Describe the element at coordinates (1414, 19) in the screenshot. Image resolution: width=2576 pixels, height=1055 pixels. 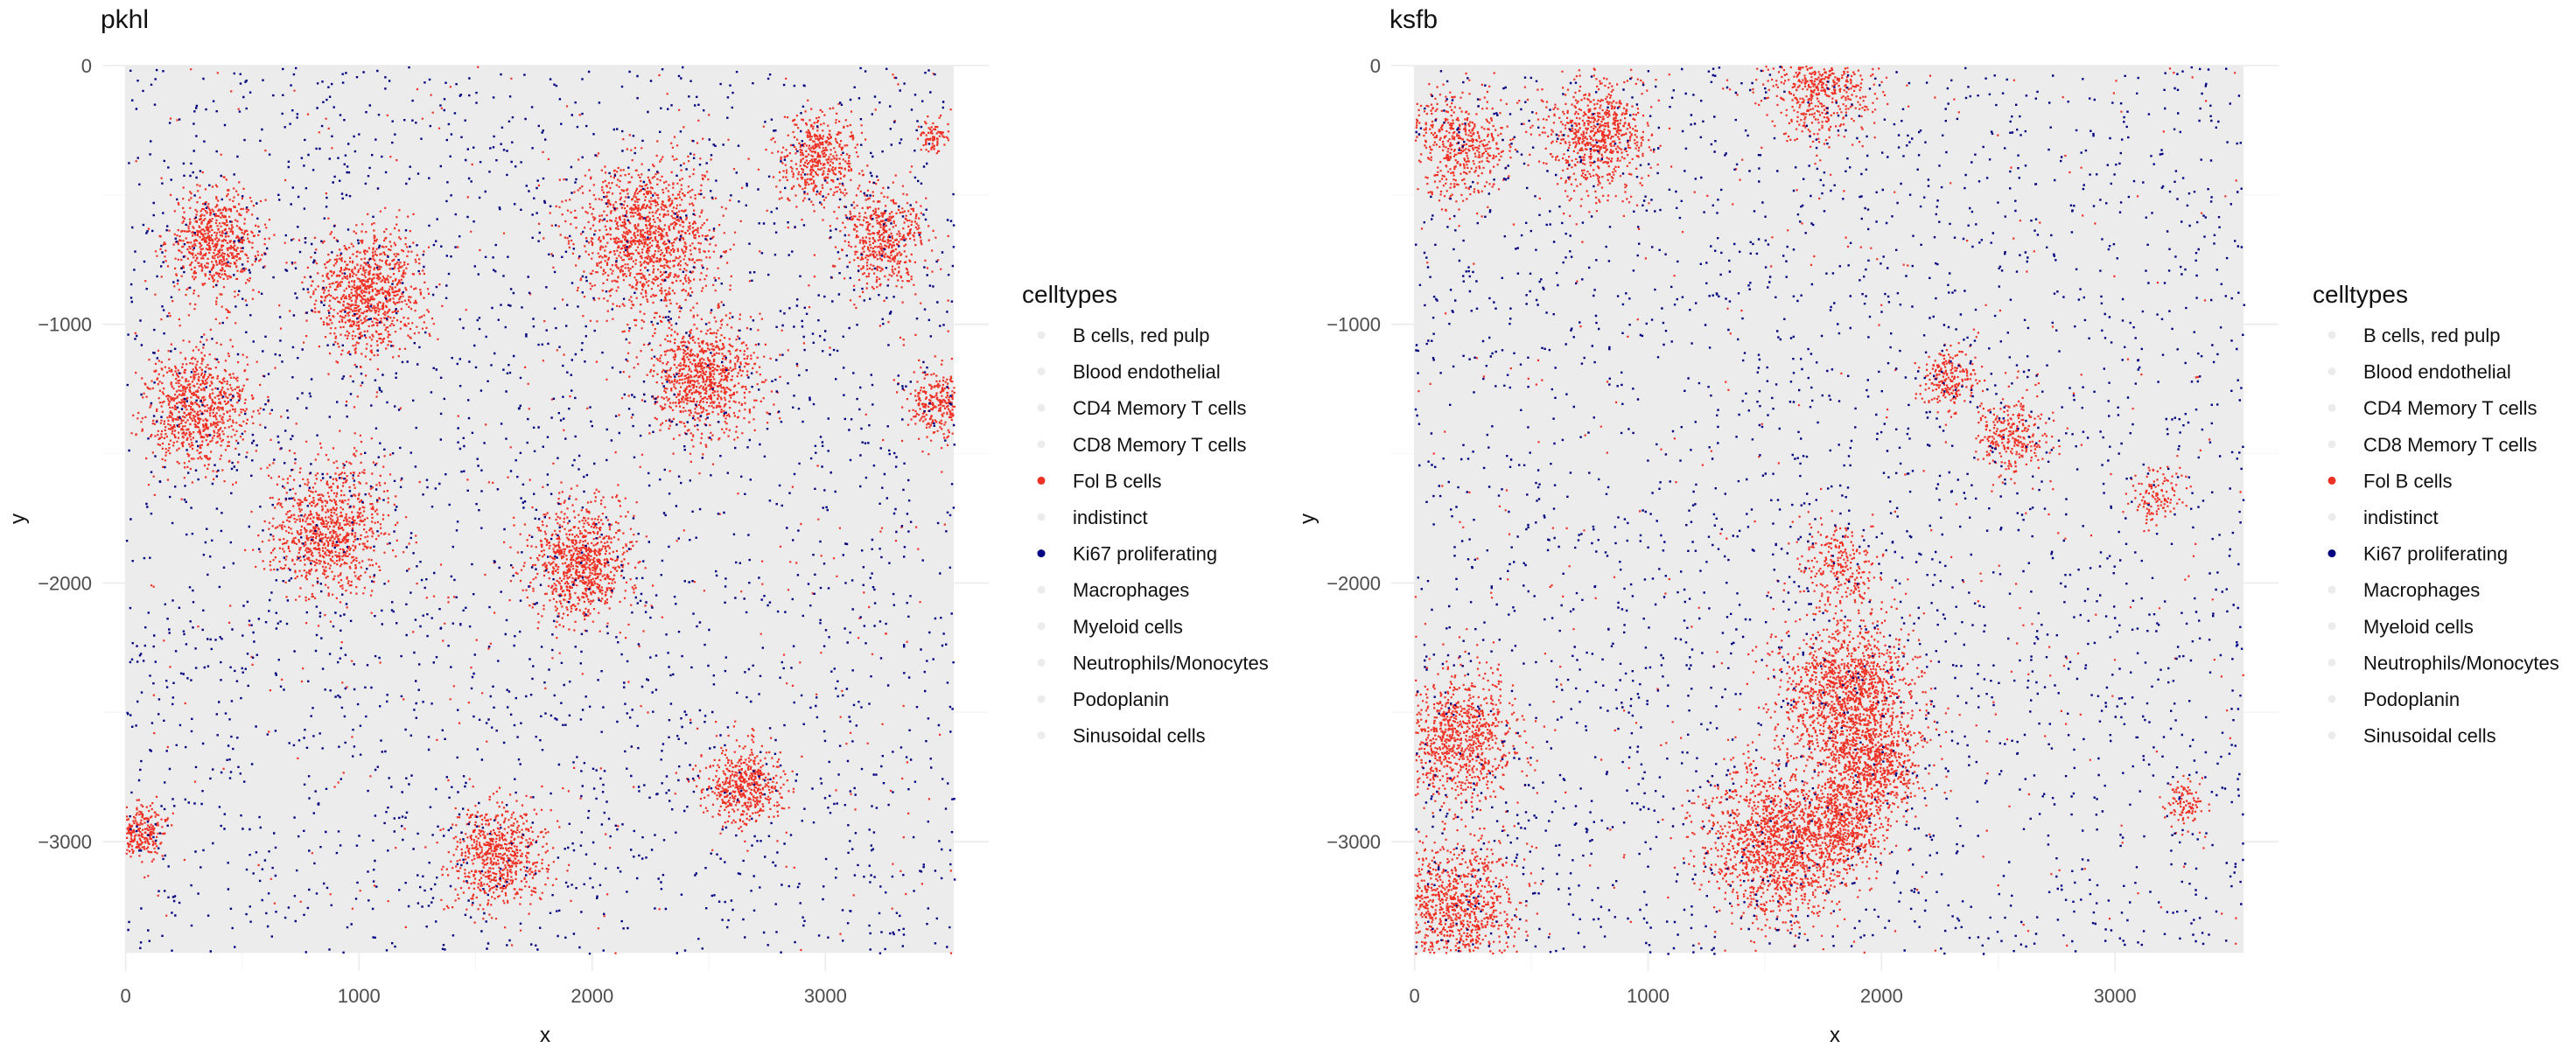
I see `panel-title: ksfb` at that location.